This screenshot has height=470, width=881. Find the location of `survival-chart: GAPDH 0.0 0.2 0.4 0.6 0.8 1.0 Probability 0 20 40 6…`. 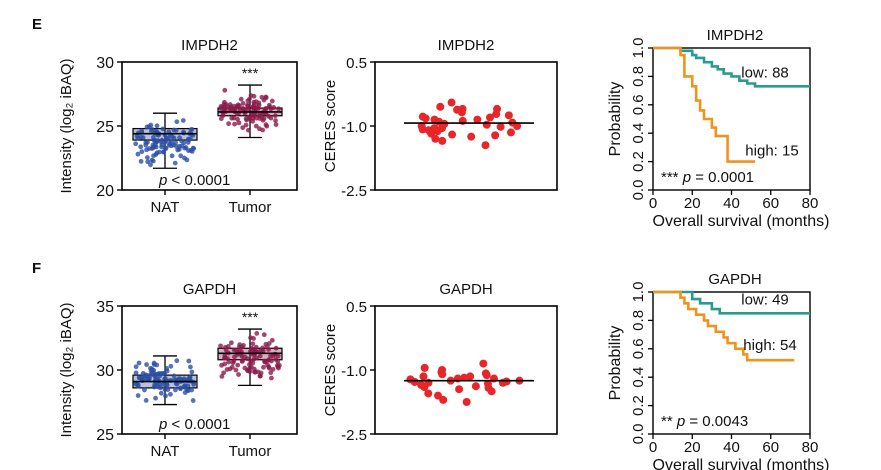

survival-chart: GAPDH 0.0 0.2 0.4 0.6 0.8 1.0 Probability 0 20 40 6… is located at coordinates (718, 370).